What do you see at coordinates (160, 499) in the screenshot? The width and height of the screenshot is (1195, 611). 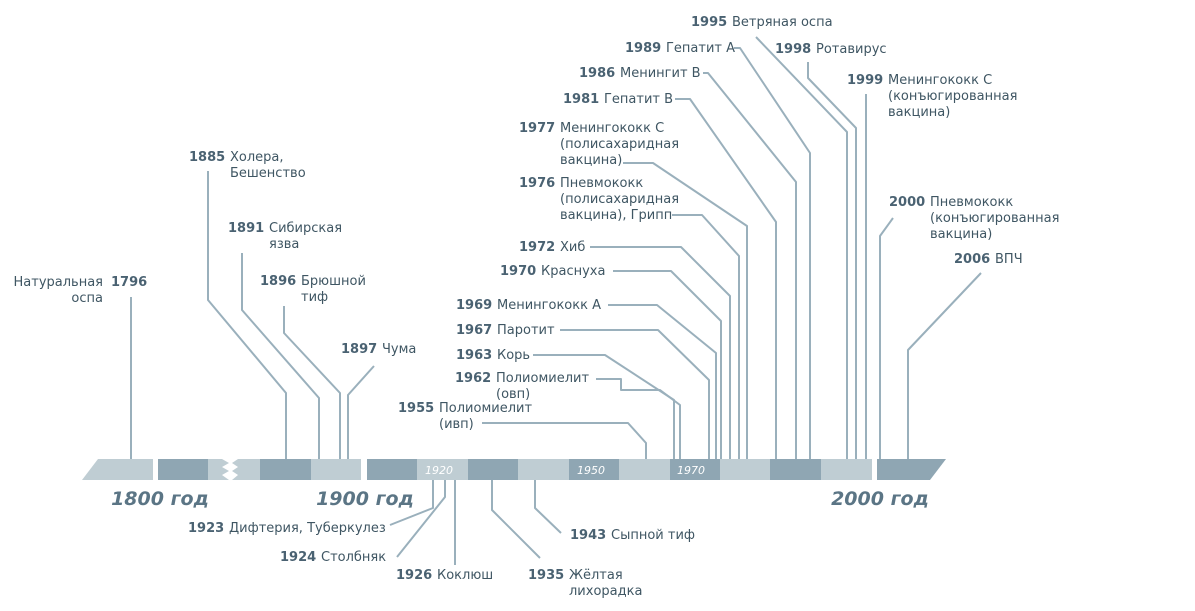 I see `era-label-1: 1800 год` at bounding box center [160, 499].